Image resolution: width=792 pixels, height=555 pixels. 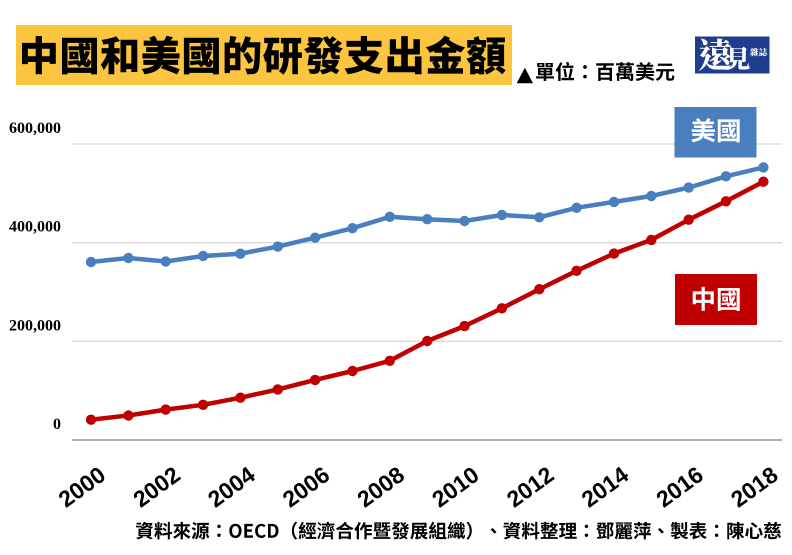 I want to click on svg-text: 2010, so click(x=455, y=486).